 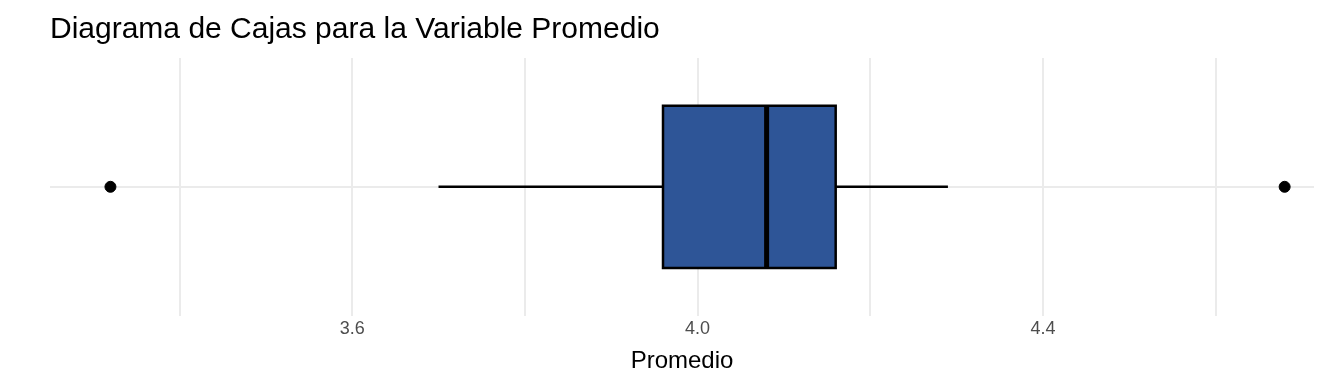 What do you see at coordinates (1043, 328) in the screenshot?
I see `x-tick-label: 4.4` at bounding box center [1043, 328].